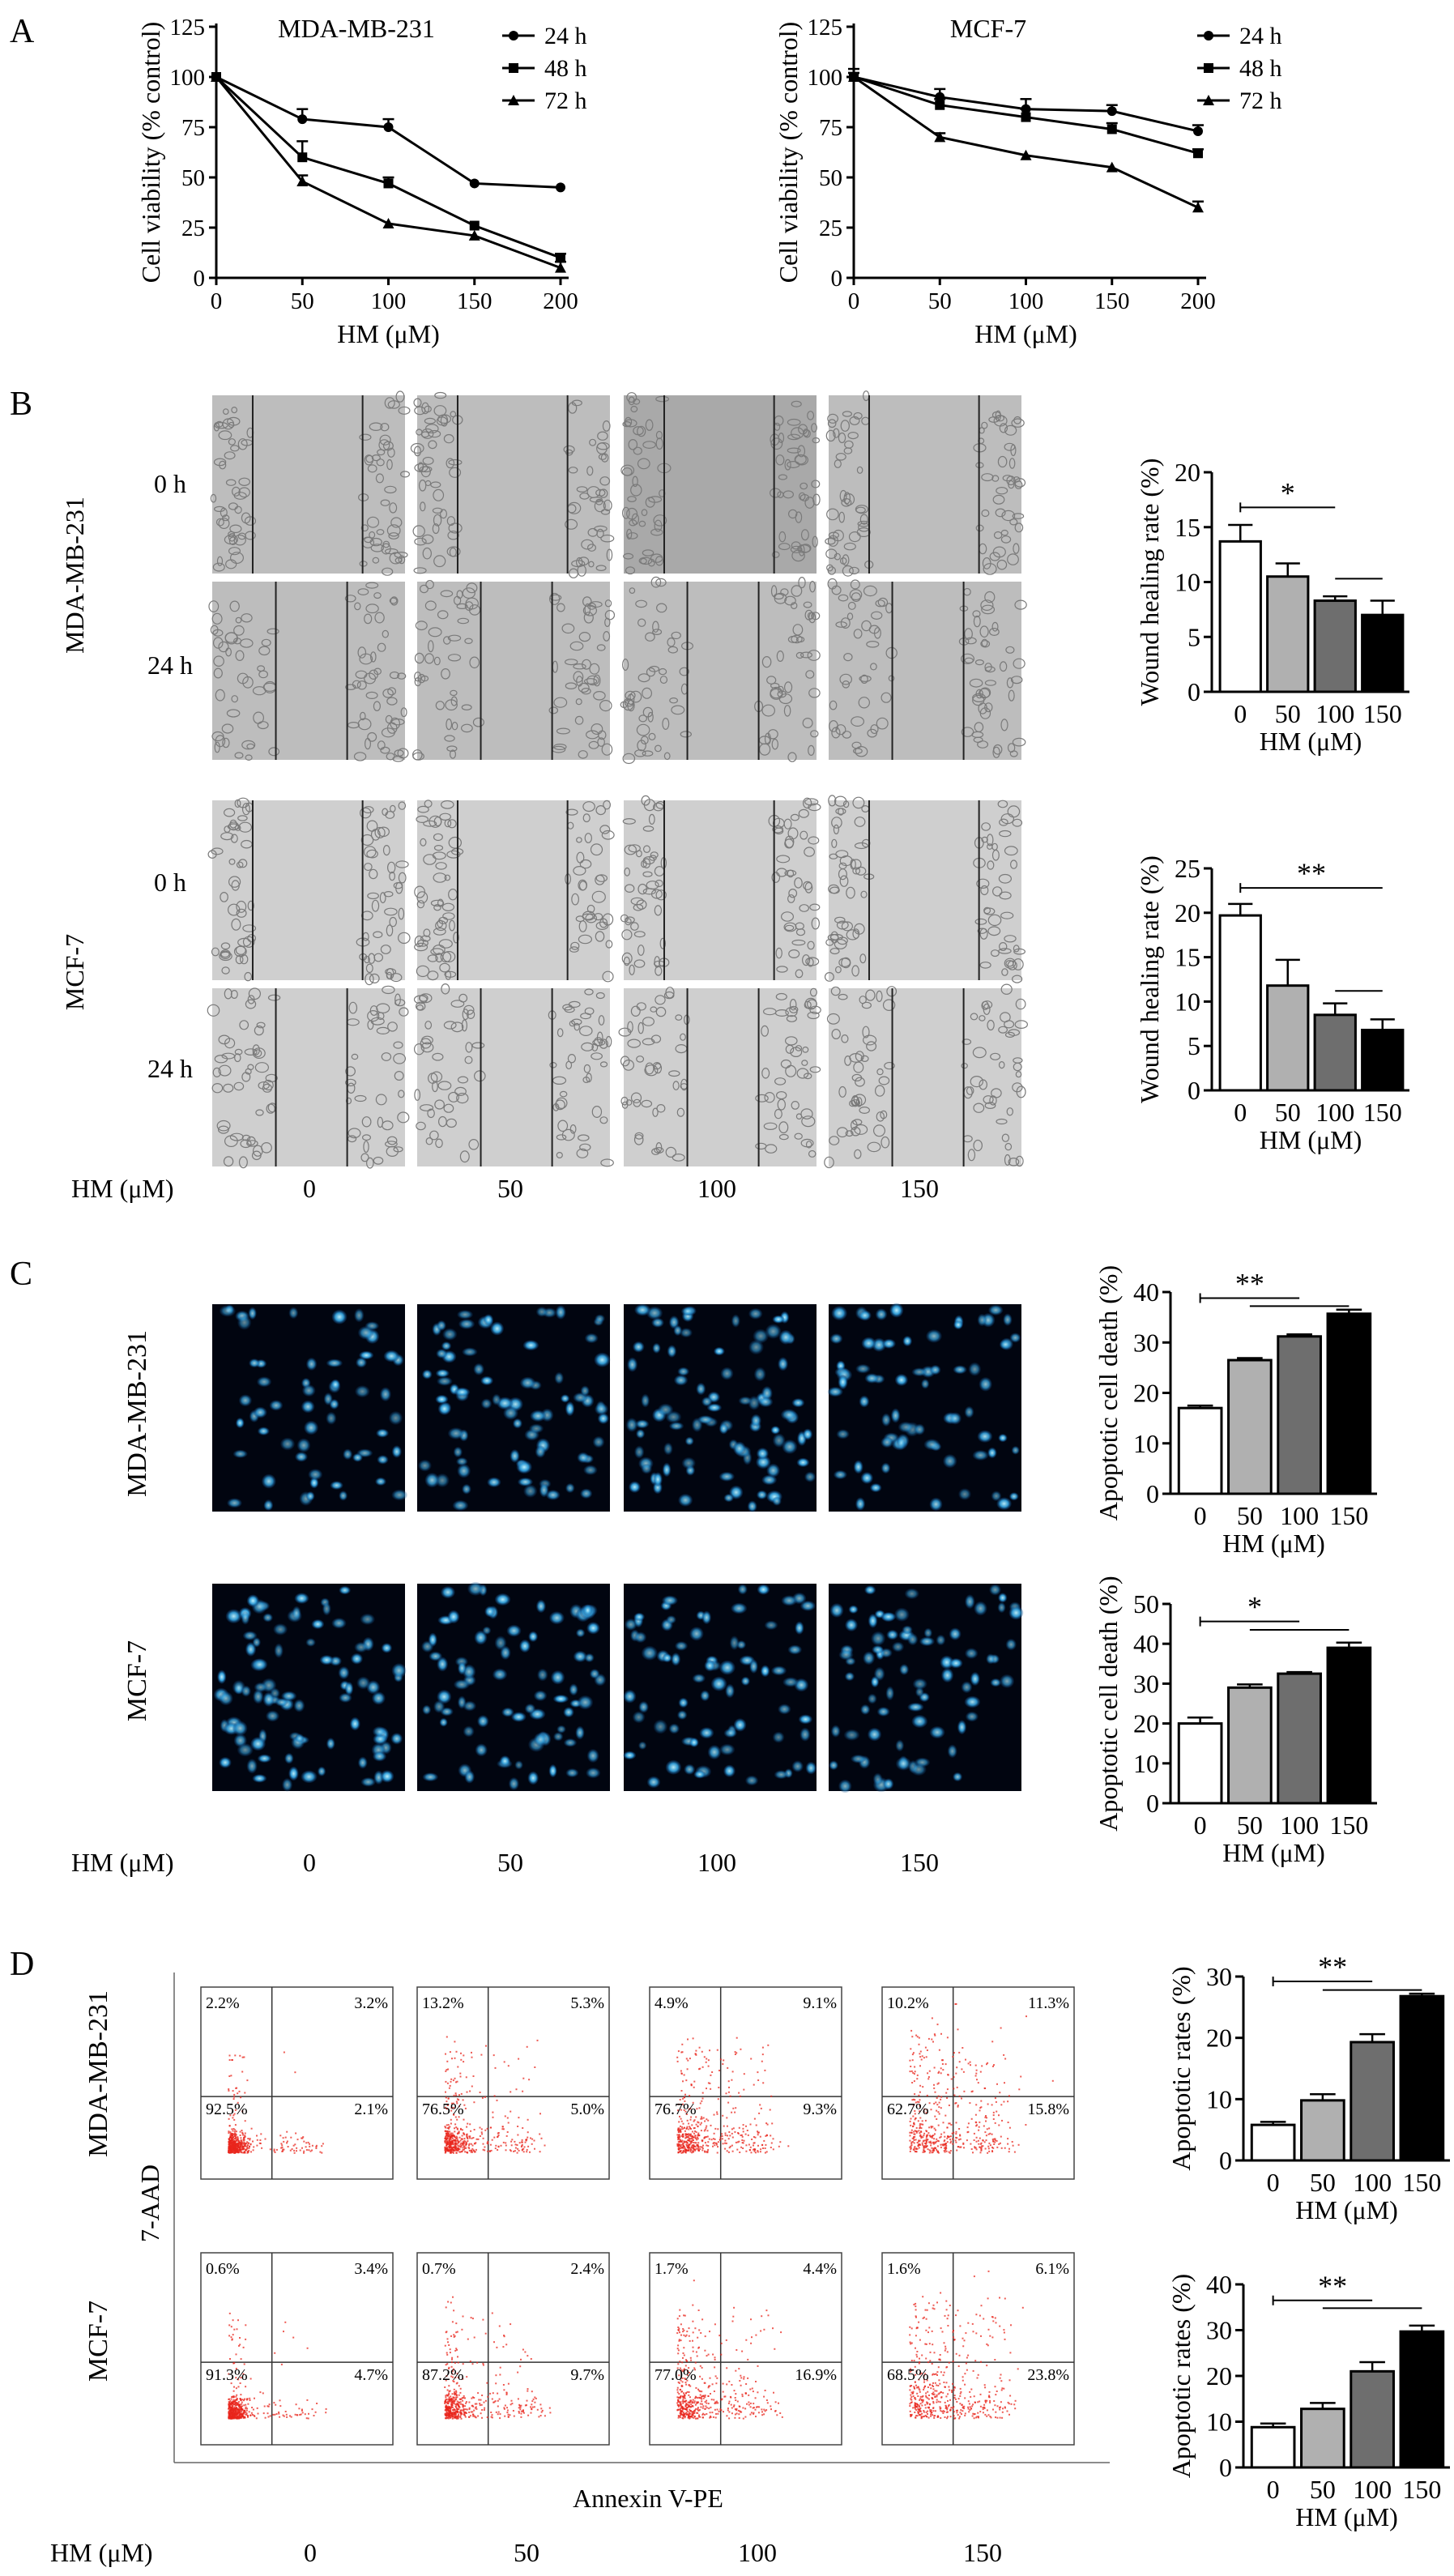 The image size is (1454, 2576). What do you see at coordinates (170, 483) in the screenshot?
I see `b-time-mda-0h: 0 h` at bounding box center [170, 483].